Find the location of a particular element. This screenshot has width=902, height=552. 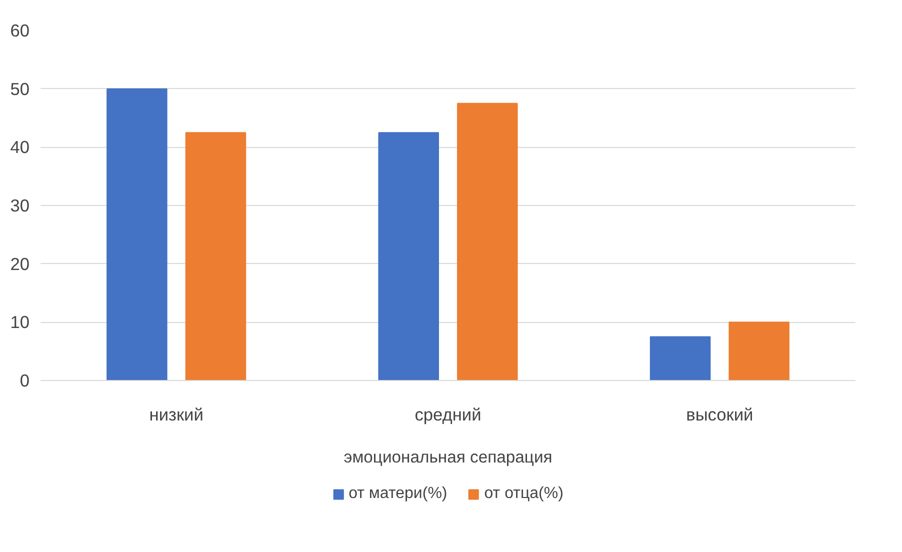

y-tick-label: 60 is located at coordinates (20, 30).